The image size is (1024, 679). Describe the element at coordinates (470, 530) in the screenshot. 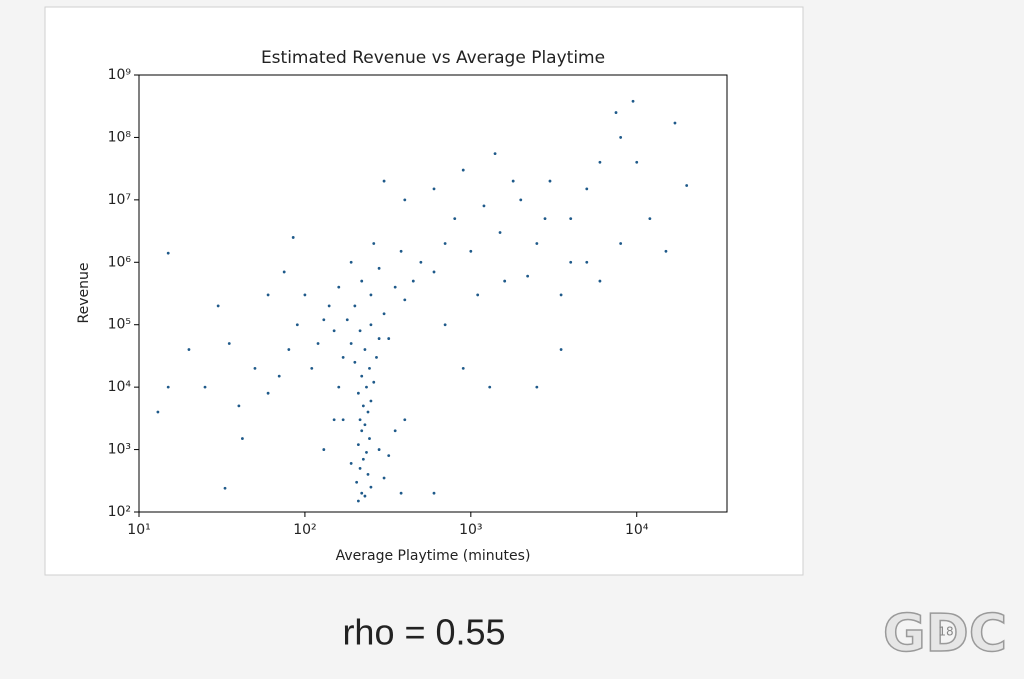

I see `x-tick-label: 10³` at that location.